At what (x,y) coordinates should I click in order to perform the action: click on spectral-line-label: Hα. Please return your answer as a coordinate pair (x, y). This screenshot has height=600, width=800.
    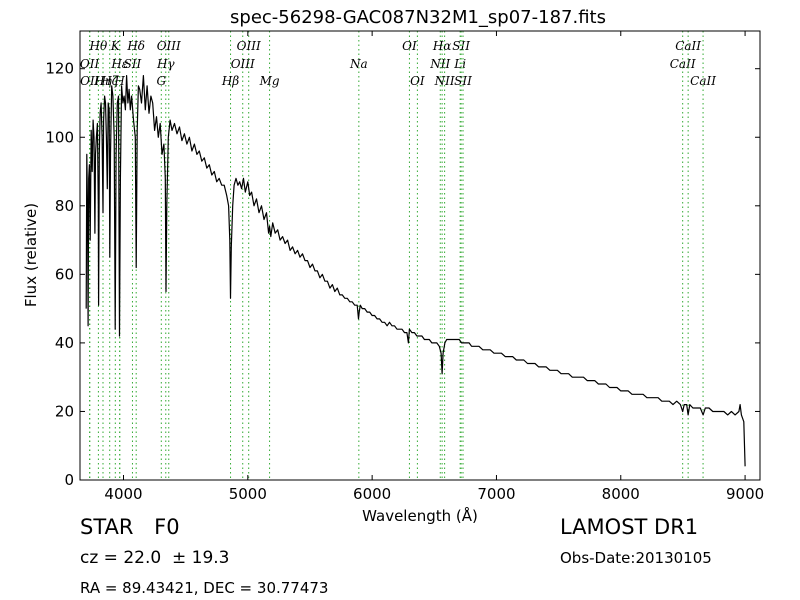
    Looking at the image, I should click on (442, 46).